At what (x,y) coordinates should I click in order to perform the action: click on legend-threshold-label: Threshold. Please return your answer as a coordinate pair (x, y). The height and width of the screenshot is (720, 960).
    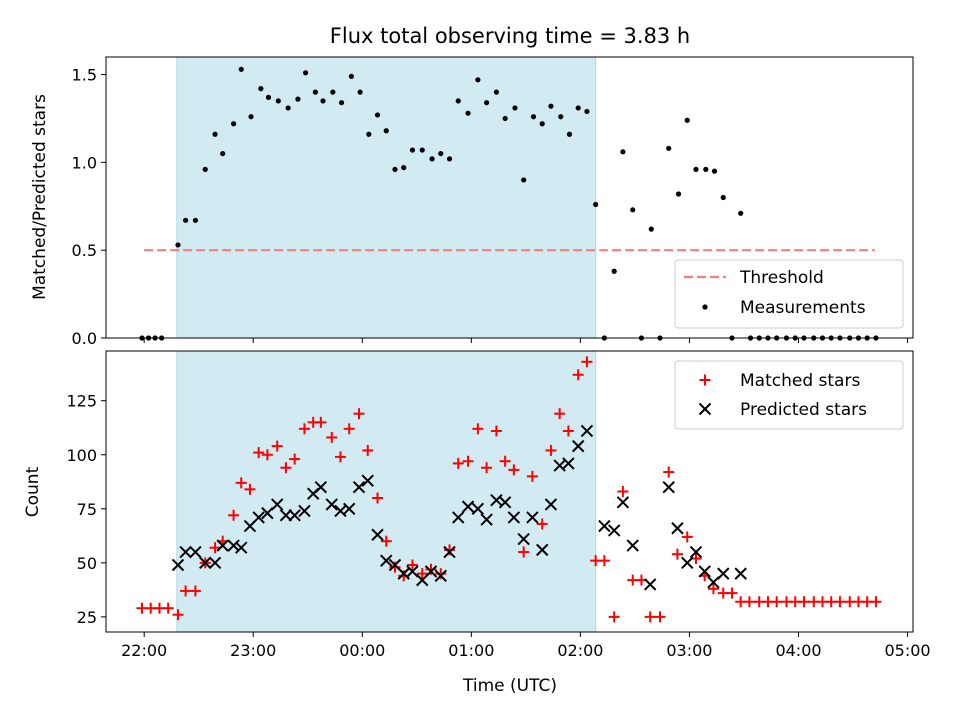
    Looking at the image, I should click on (781, 278).